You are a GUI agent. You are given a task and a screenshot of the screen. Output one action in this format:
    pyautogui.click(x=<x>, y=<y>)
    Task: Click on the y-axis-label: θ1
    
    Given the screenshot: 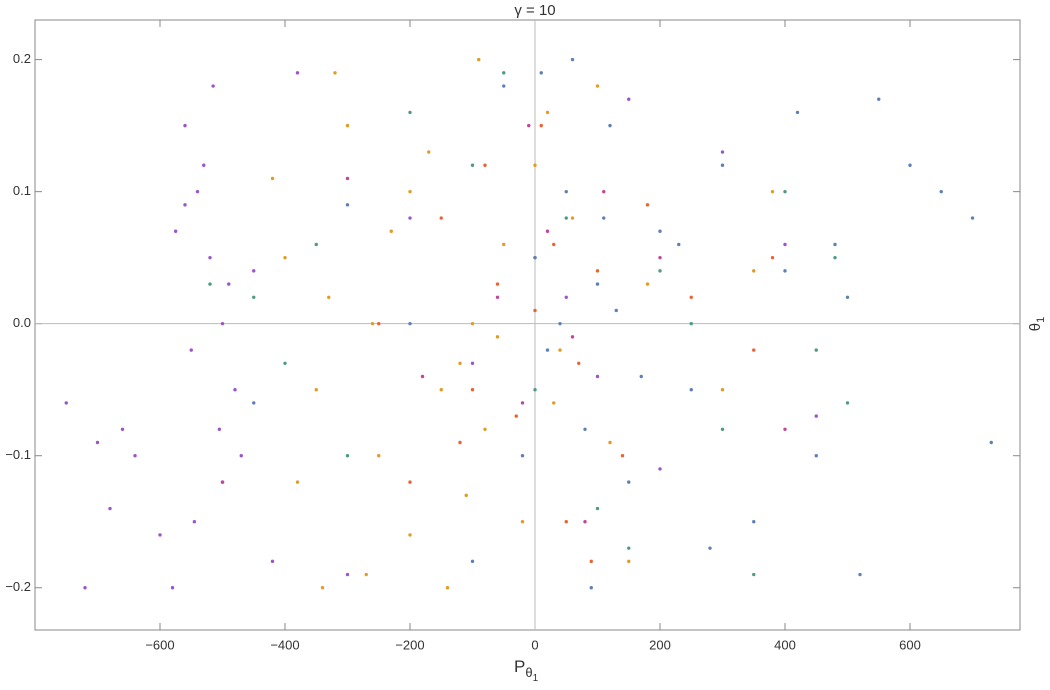 What is the action you would take?
    pyautogui.click(x=1037, y=324)
    